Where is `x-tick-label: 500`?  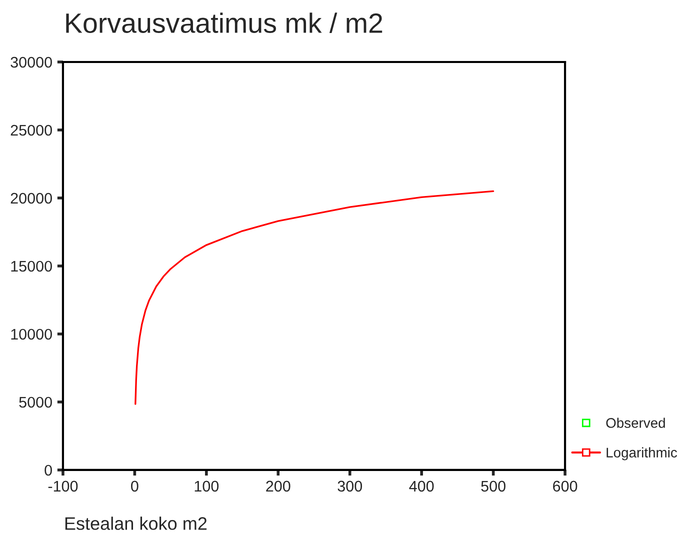 x-tick-label: 500 is located at coordinates (493, 486).